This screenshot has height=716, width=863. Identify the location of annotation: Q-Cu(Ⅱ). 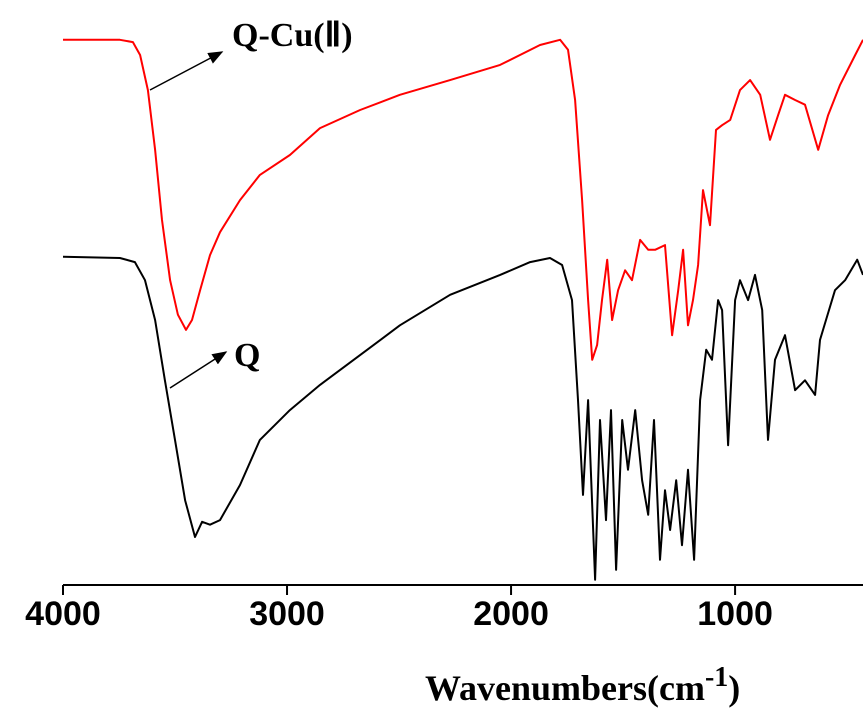
(292, 35).